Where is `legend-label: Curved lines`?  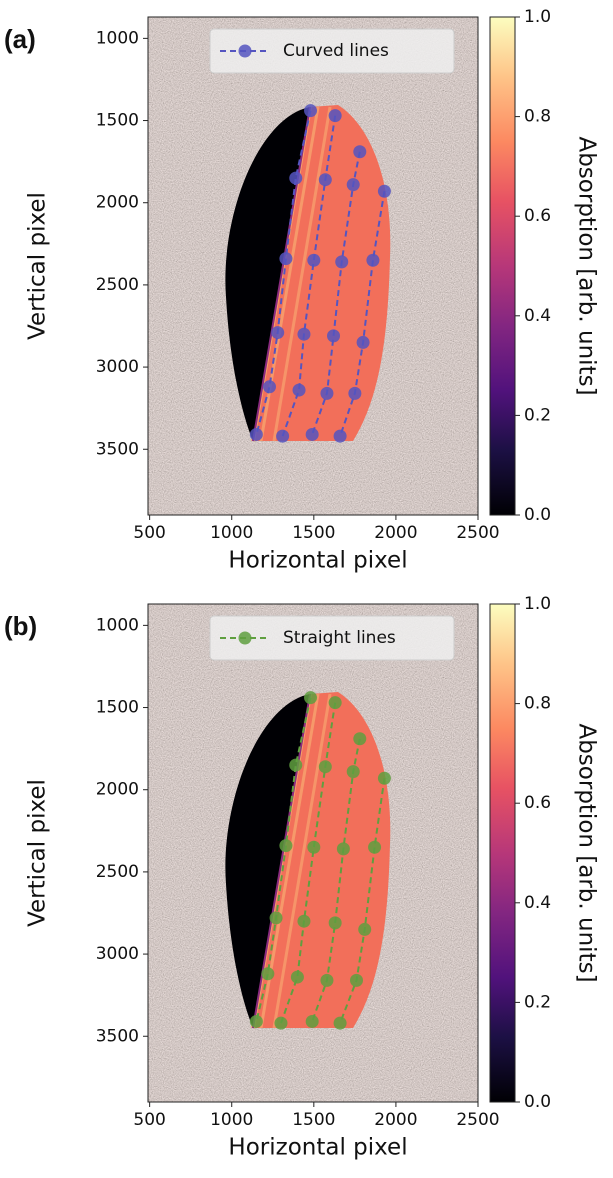
legend-label: Curved lines is located at coordinates (336, 51).